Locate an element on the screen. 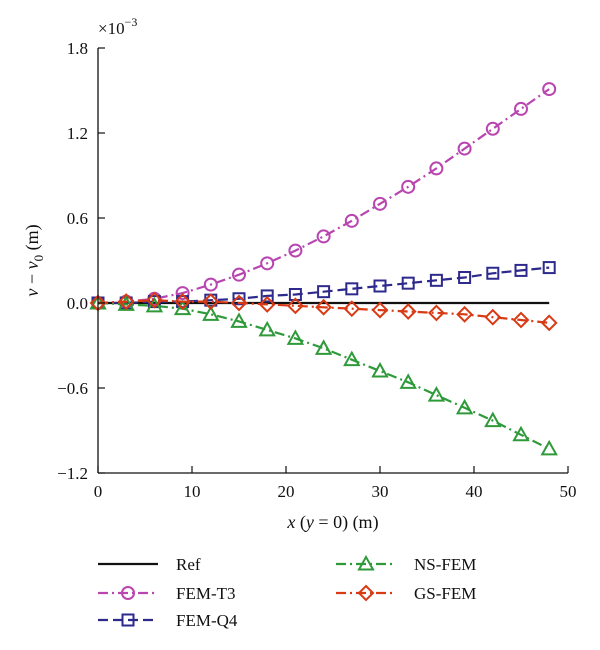  x-tick-label: 0 is located at coordinates (98, 491).